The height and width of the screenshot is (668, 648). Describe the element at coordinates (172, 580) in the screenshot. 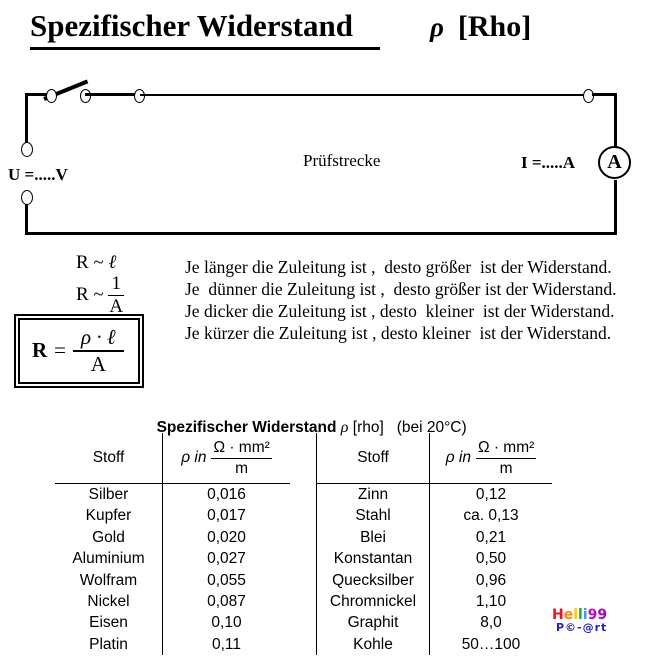

I see `table-row: Wolfram 0,055` at that location.